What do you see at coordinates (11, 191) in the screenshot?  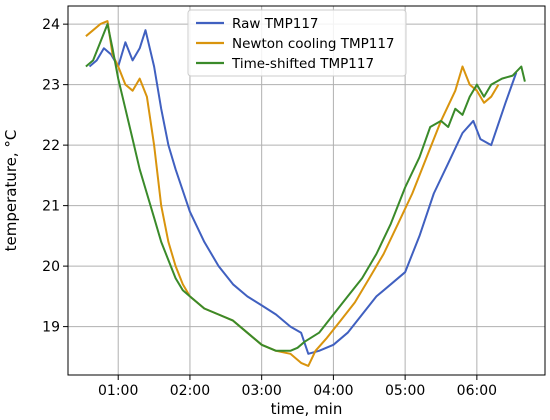 I see `y-axis-label: temperature, °C` at bounding box center [11, 191].